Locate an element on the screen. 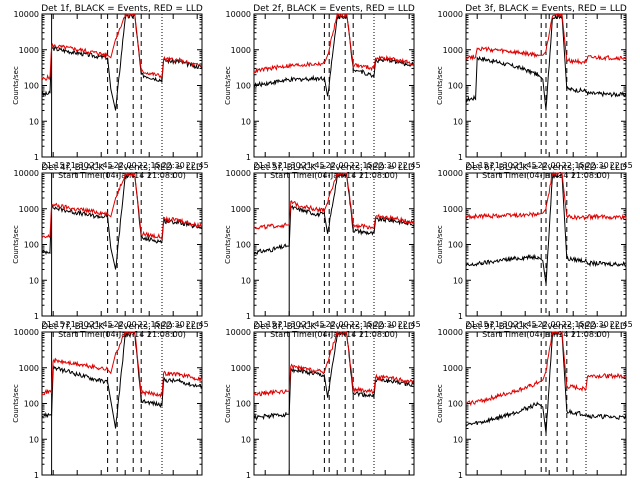 Image resolution: width=640 pixels, height=480 pixels. panel-title: Det 7f, BLACK = Events, RED = LLD is located at coordinates (122, 327).